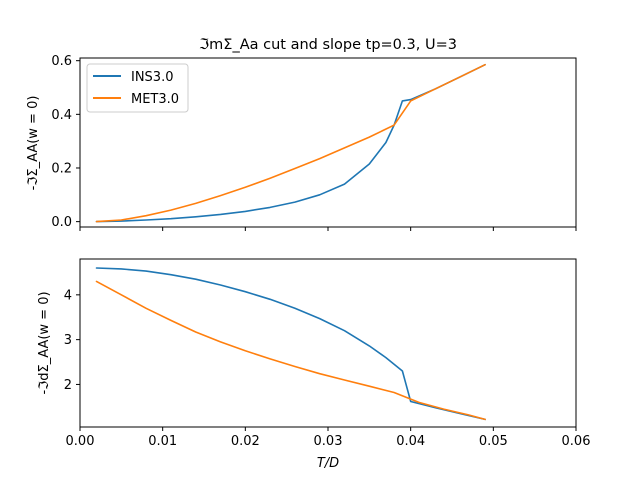  I want to click on legend-label-ins: INS3.0, so click(152, 77).